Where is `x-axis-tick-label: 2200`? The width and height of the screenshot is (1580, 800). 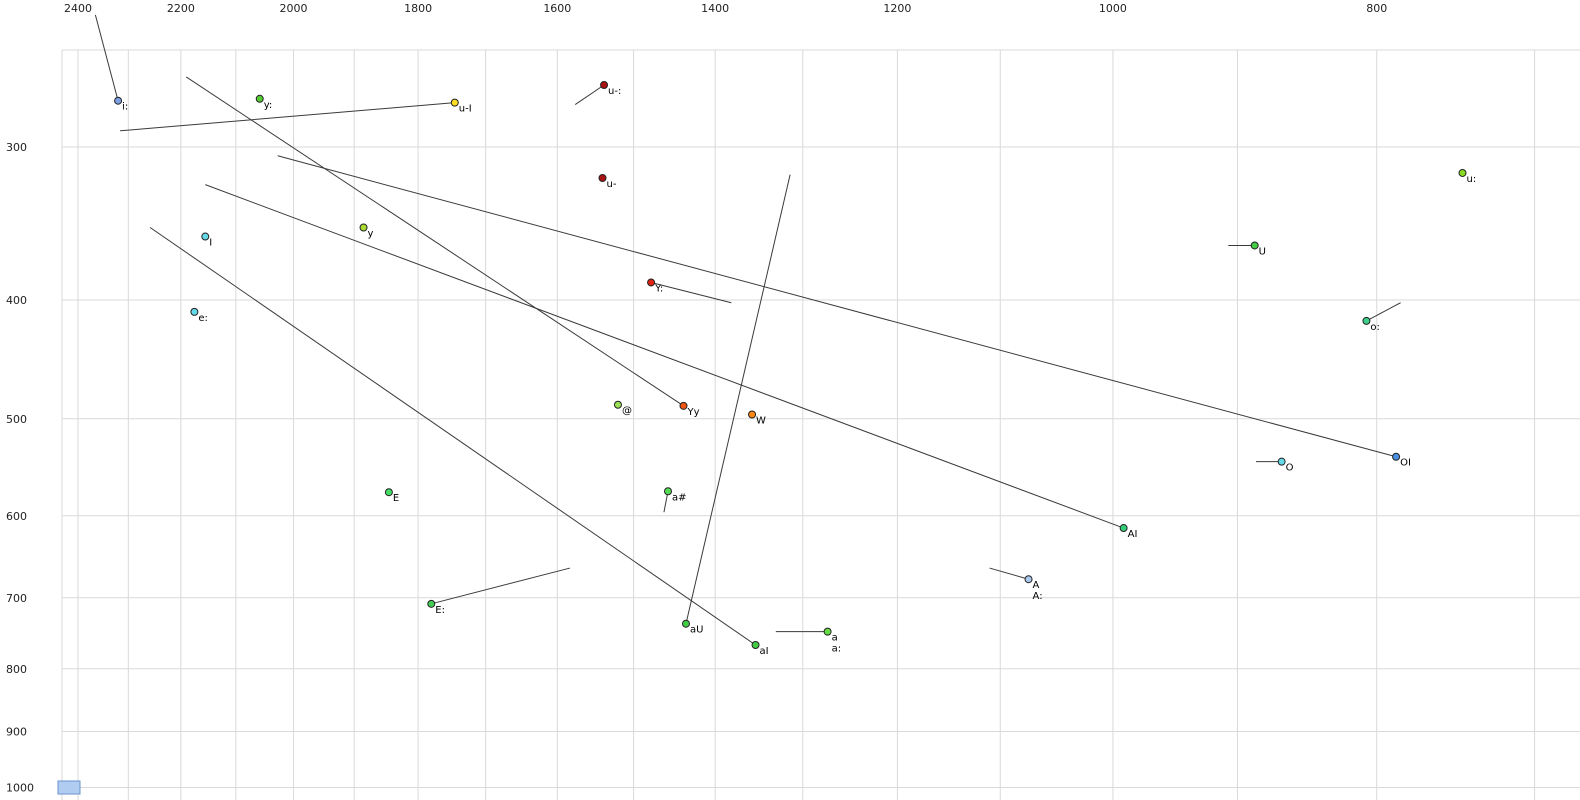
x-axis-tick-label: 2200 is located at coordinates (181, 8).